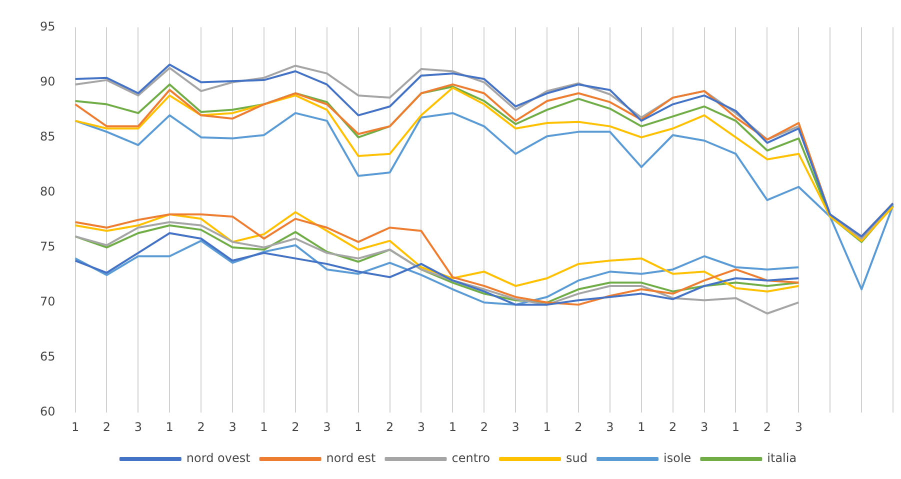 The height and width of the screenshot is (479, 901). What do you see at coordinates (48, 81) in the screenshot?
I see `y-tick-label: 90` at bounding box center [48, 81].